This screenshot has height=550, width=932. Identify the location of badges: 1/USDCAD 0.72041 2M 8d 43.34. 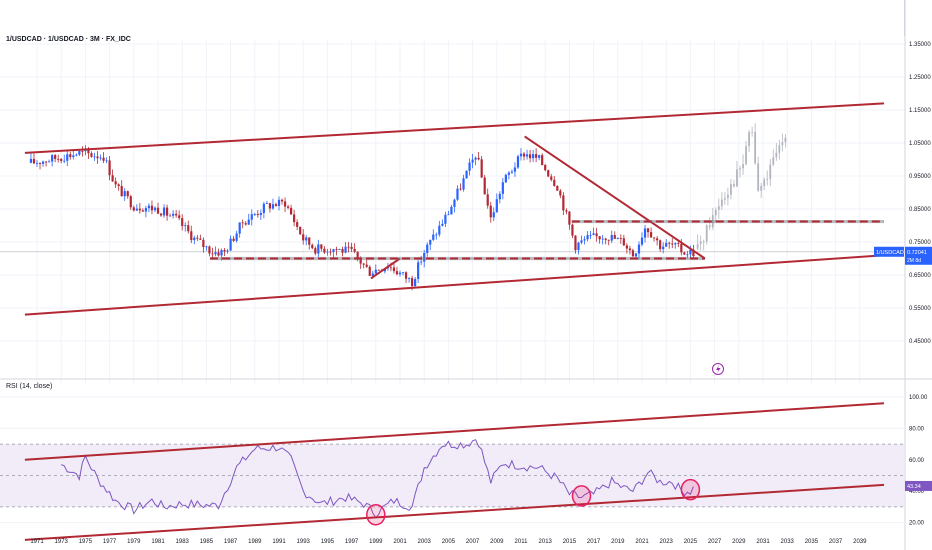
(903, 368).